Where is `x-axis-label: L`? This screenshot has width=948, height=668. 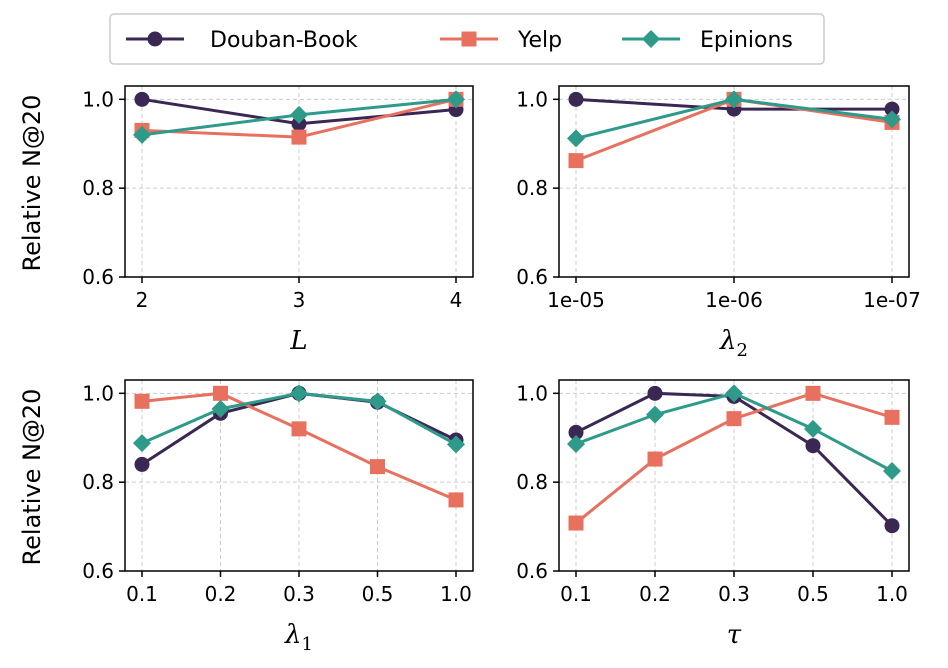 x-axis-label: L is located at coordinates (298, 341).